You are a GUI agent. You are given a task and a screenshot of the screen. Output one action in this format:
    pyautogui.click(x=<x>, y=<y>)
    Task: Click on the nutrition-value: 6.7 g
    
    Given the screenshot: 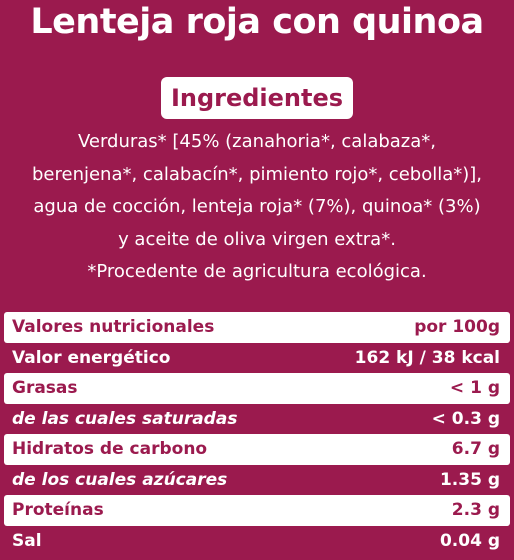 What is the action you would take?
    pyautogui.click(x=475, y=449)
    